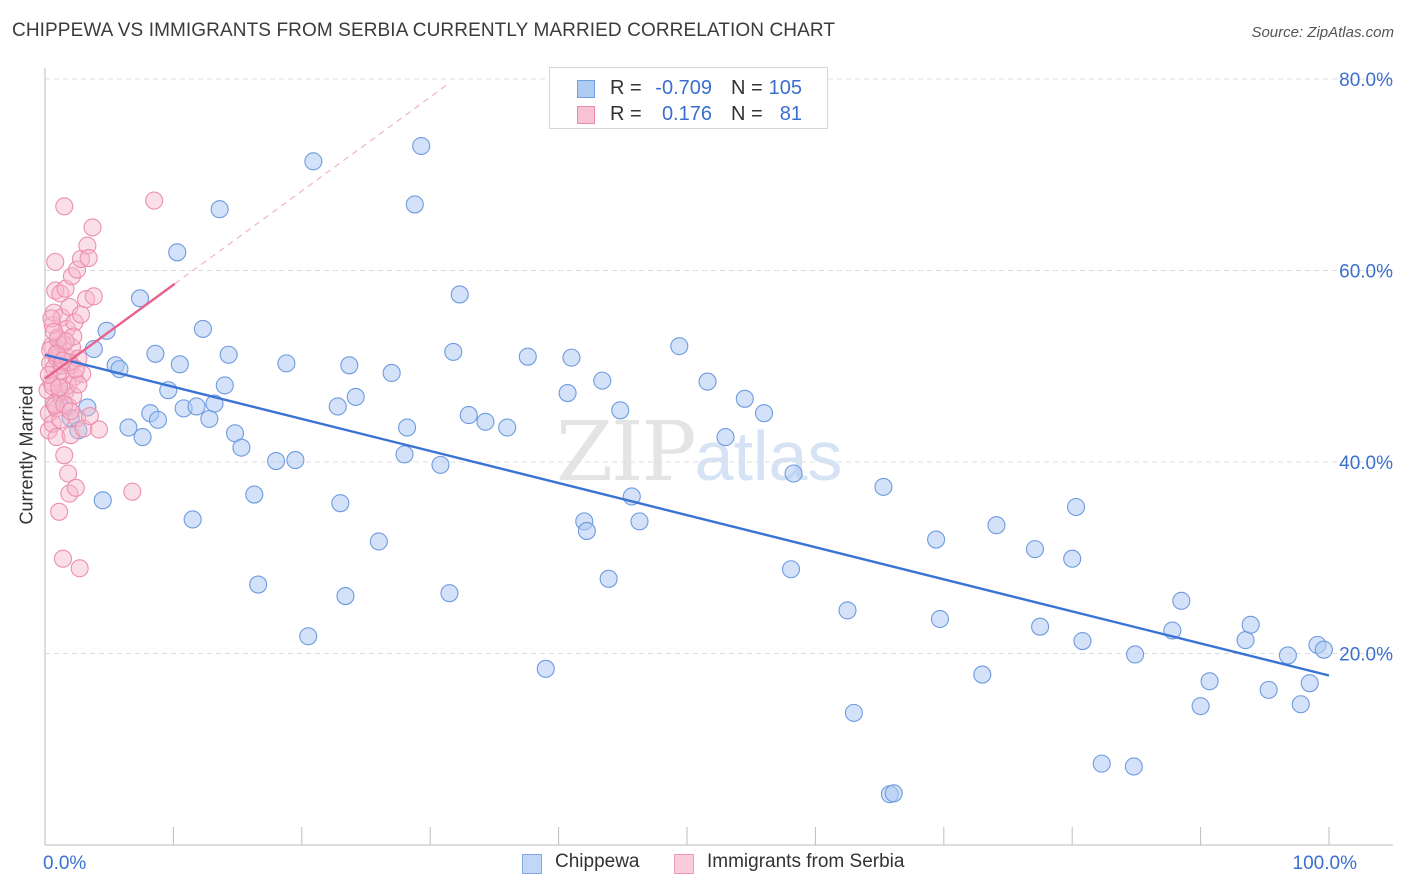  I want to click on bottom-legend-label-serbia: Immigrants from Serbia, so click(806, 861).